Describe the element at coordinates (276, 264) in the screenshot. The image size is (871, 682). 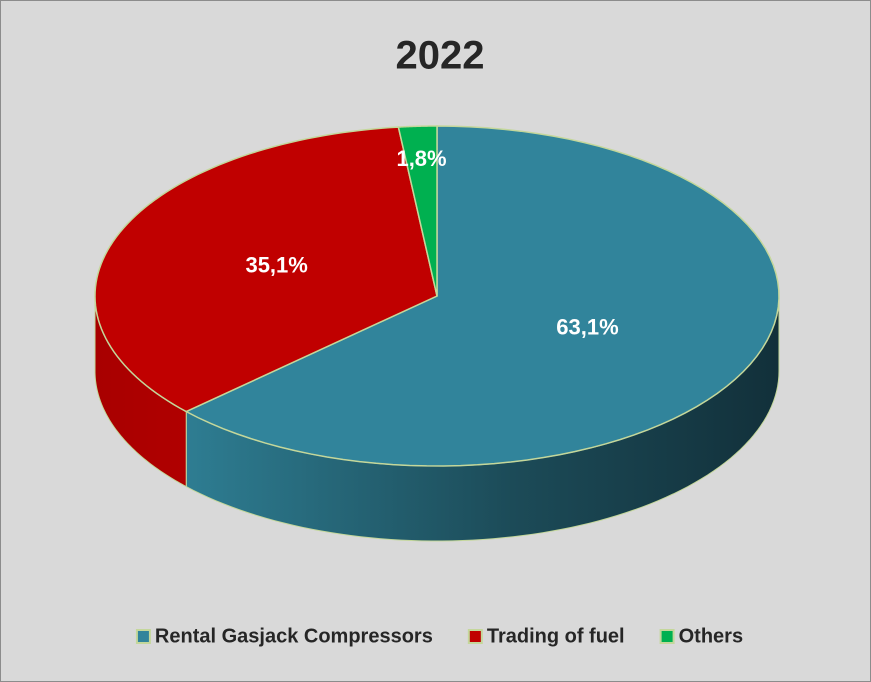
I see `data-label: 35,1%` at that location.